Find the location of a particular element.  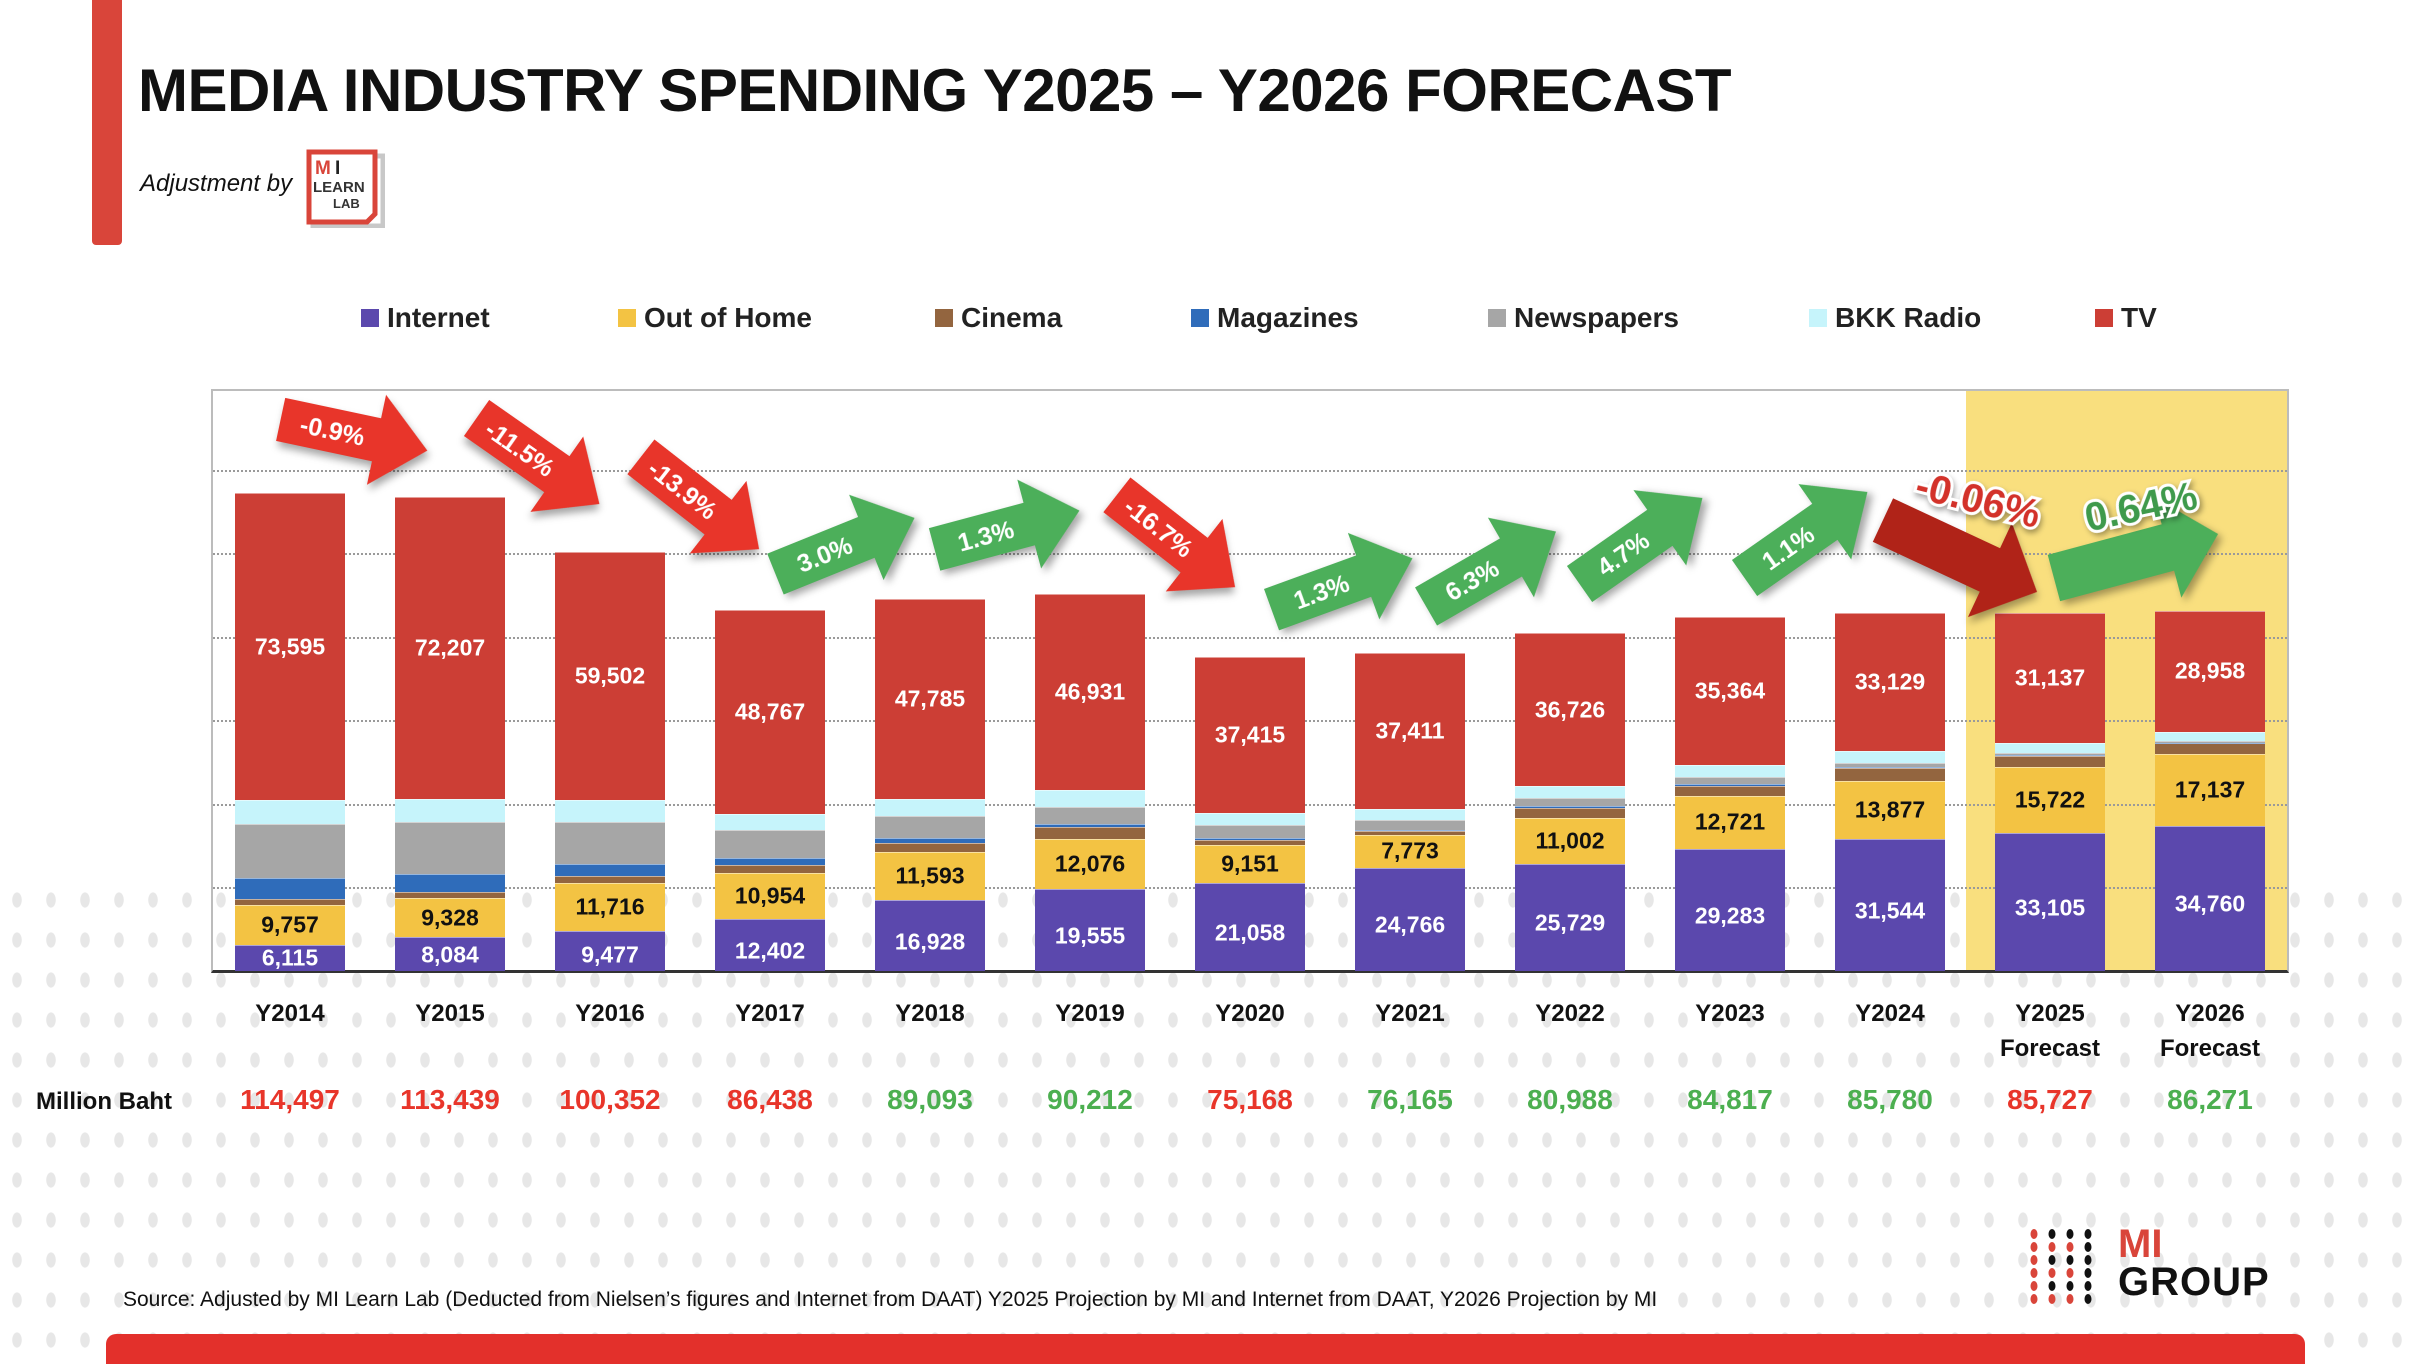

mi-group-logo: MI GROUP is located at coordinates (2166, 1265).